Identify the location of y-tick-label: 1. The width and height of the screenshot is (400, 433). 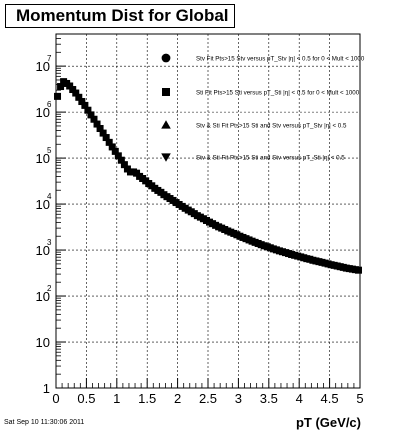
(46, 388).